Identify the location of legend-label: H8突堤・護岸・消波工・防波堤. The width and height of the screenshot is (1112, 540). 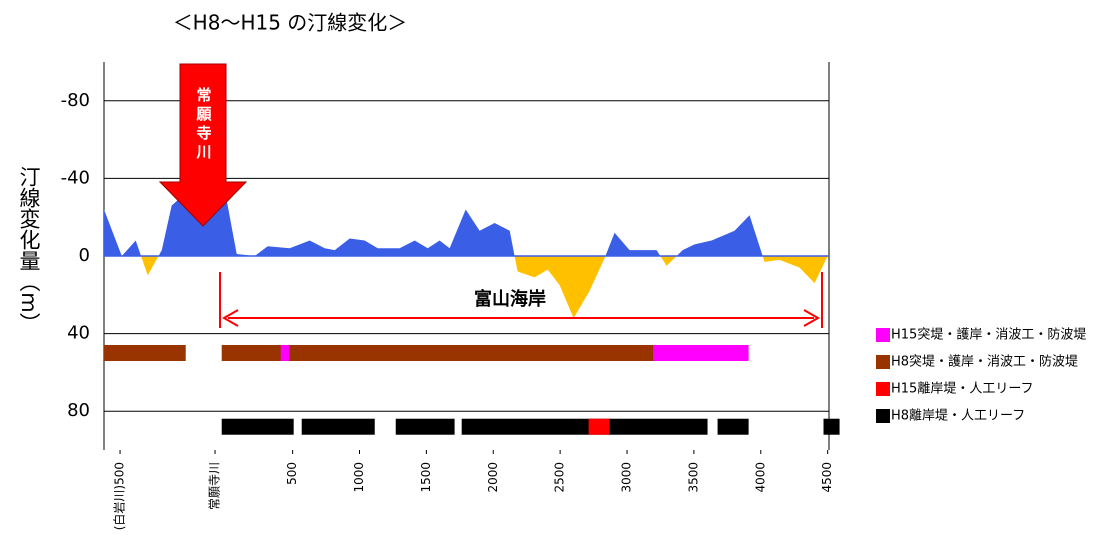
(984, 362).